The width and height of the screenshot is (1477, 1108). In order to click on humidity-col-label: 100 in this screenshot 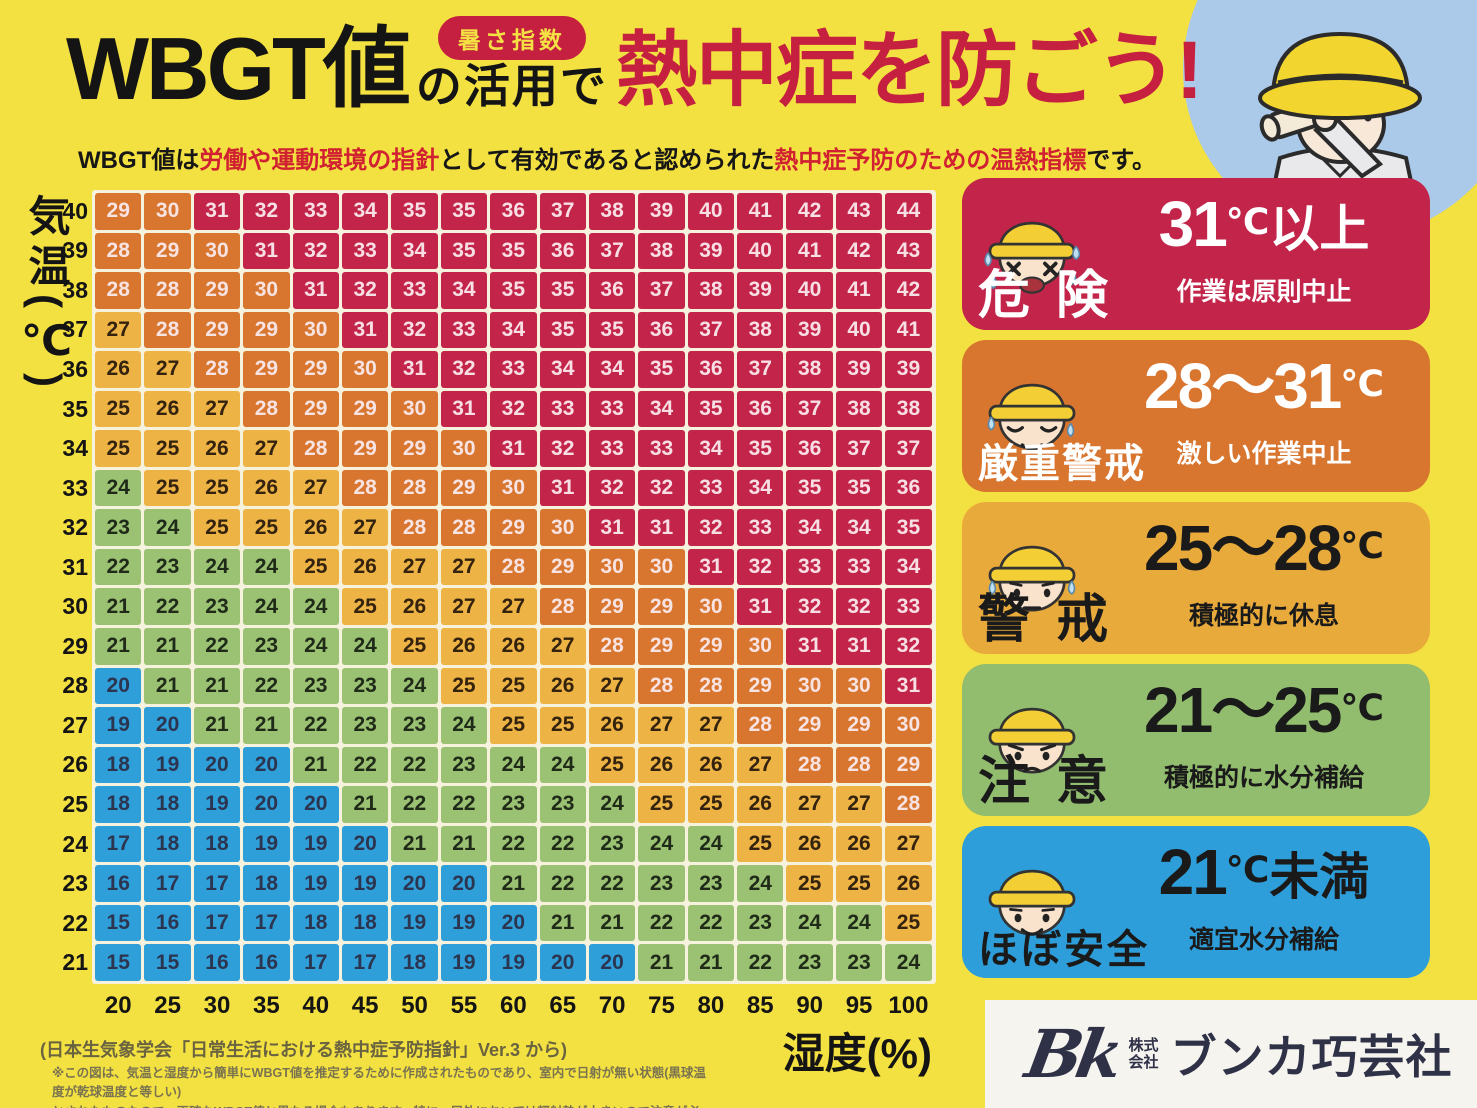, I will do `click(908, 1005)`.